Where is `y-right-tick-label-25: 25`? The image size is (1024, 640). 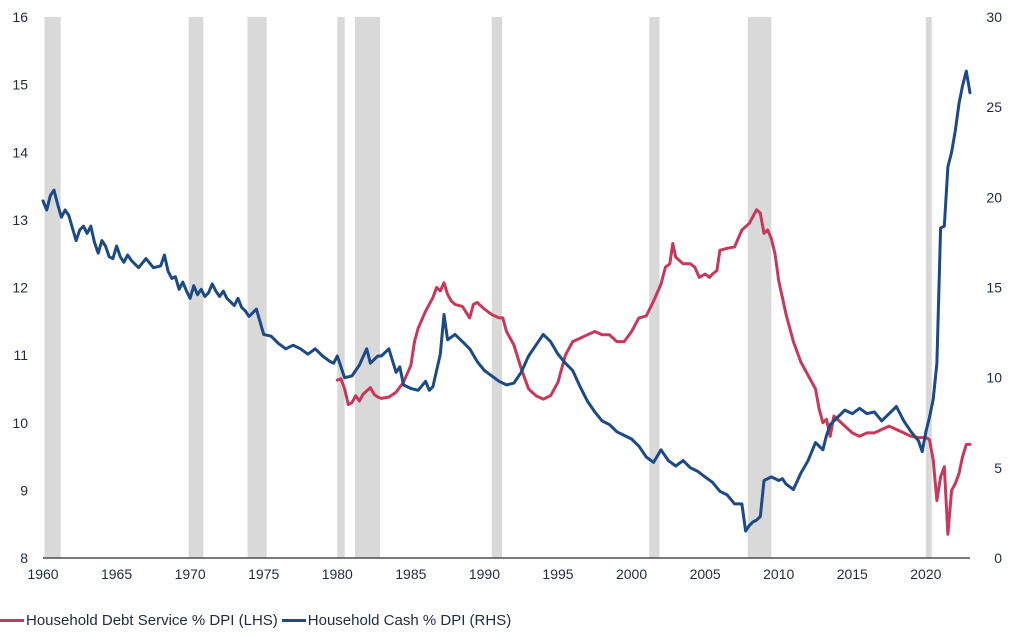 y-right-tick-label-25: 25 is located at coordinates (994, 107).